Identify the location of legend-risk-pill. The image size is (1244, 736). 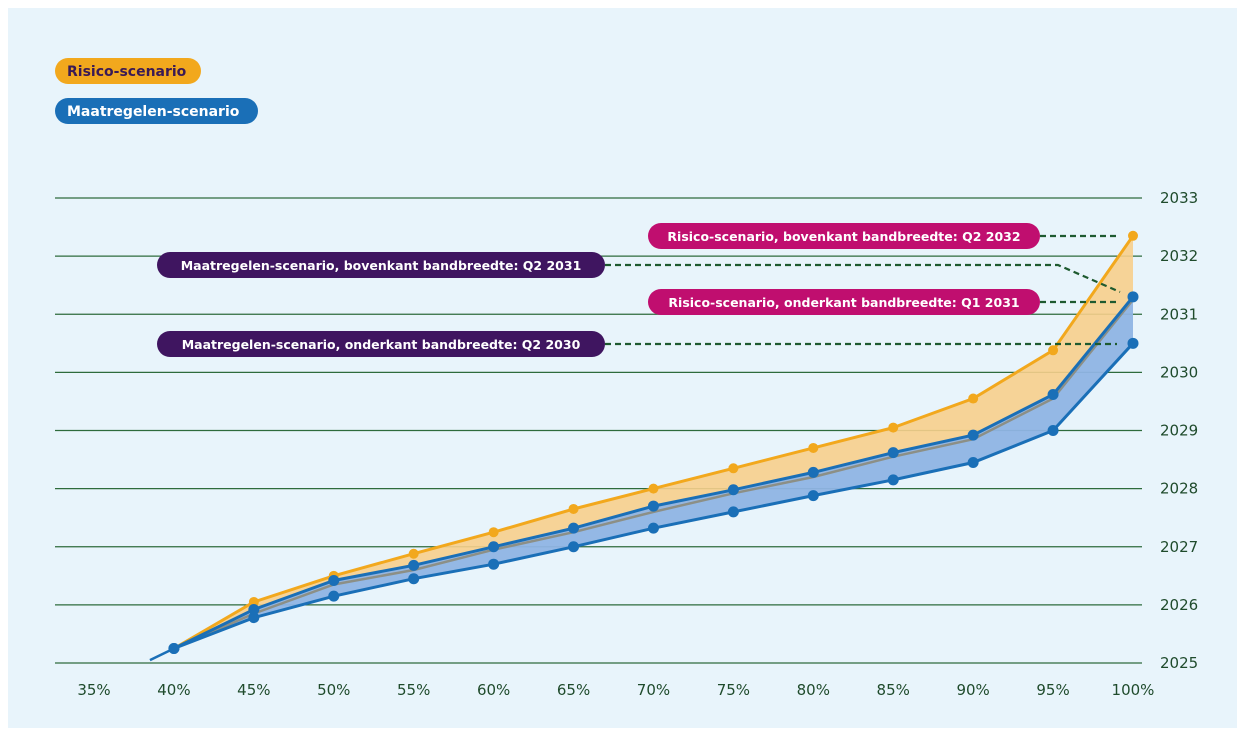
(128, 71).